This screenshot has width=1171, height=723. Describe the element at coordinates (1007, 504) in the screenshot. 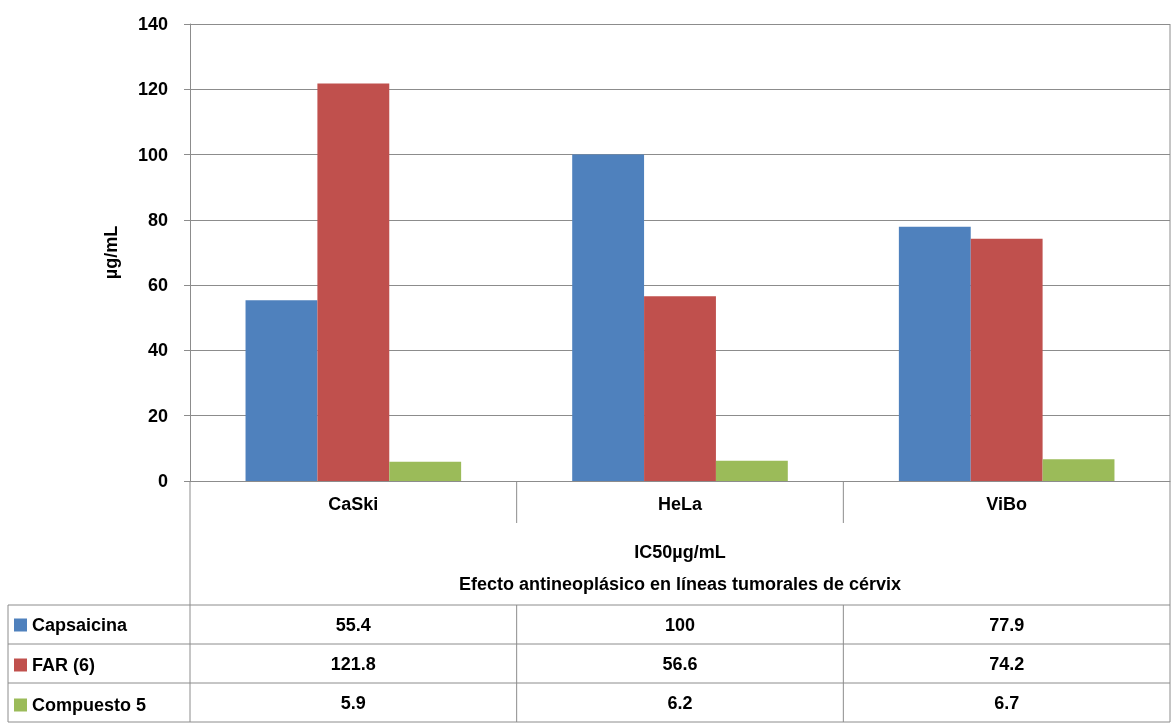

I see `x-tick-label: ViBo` at that location.